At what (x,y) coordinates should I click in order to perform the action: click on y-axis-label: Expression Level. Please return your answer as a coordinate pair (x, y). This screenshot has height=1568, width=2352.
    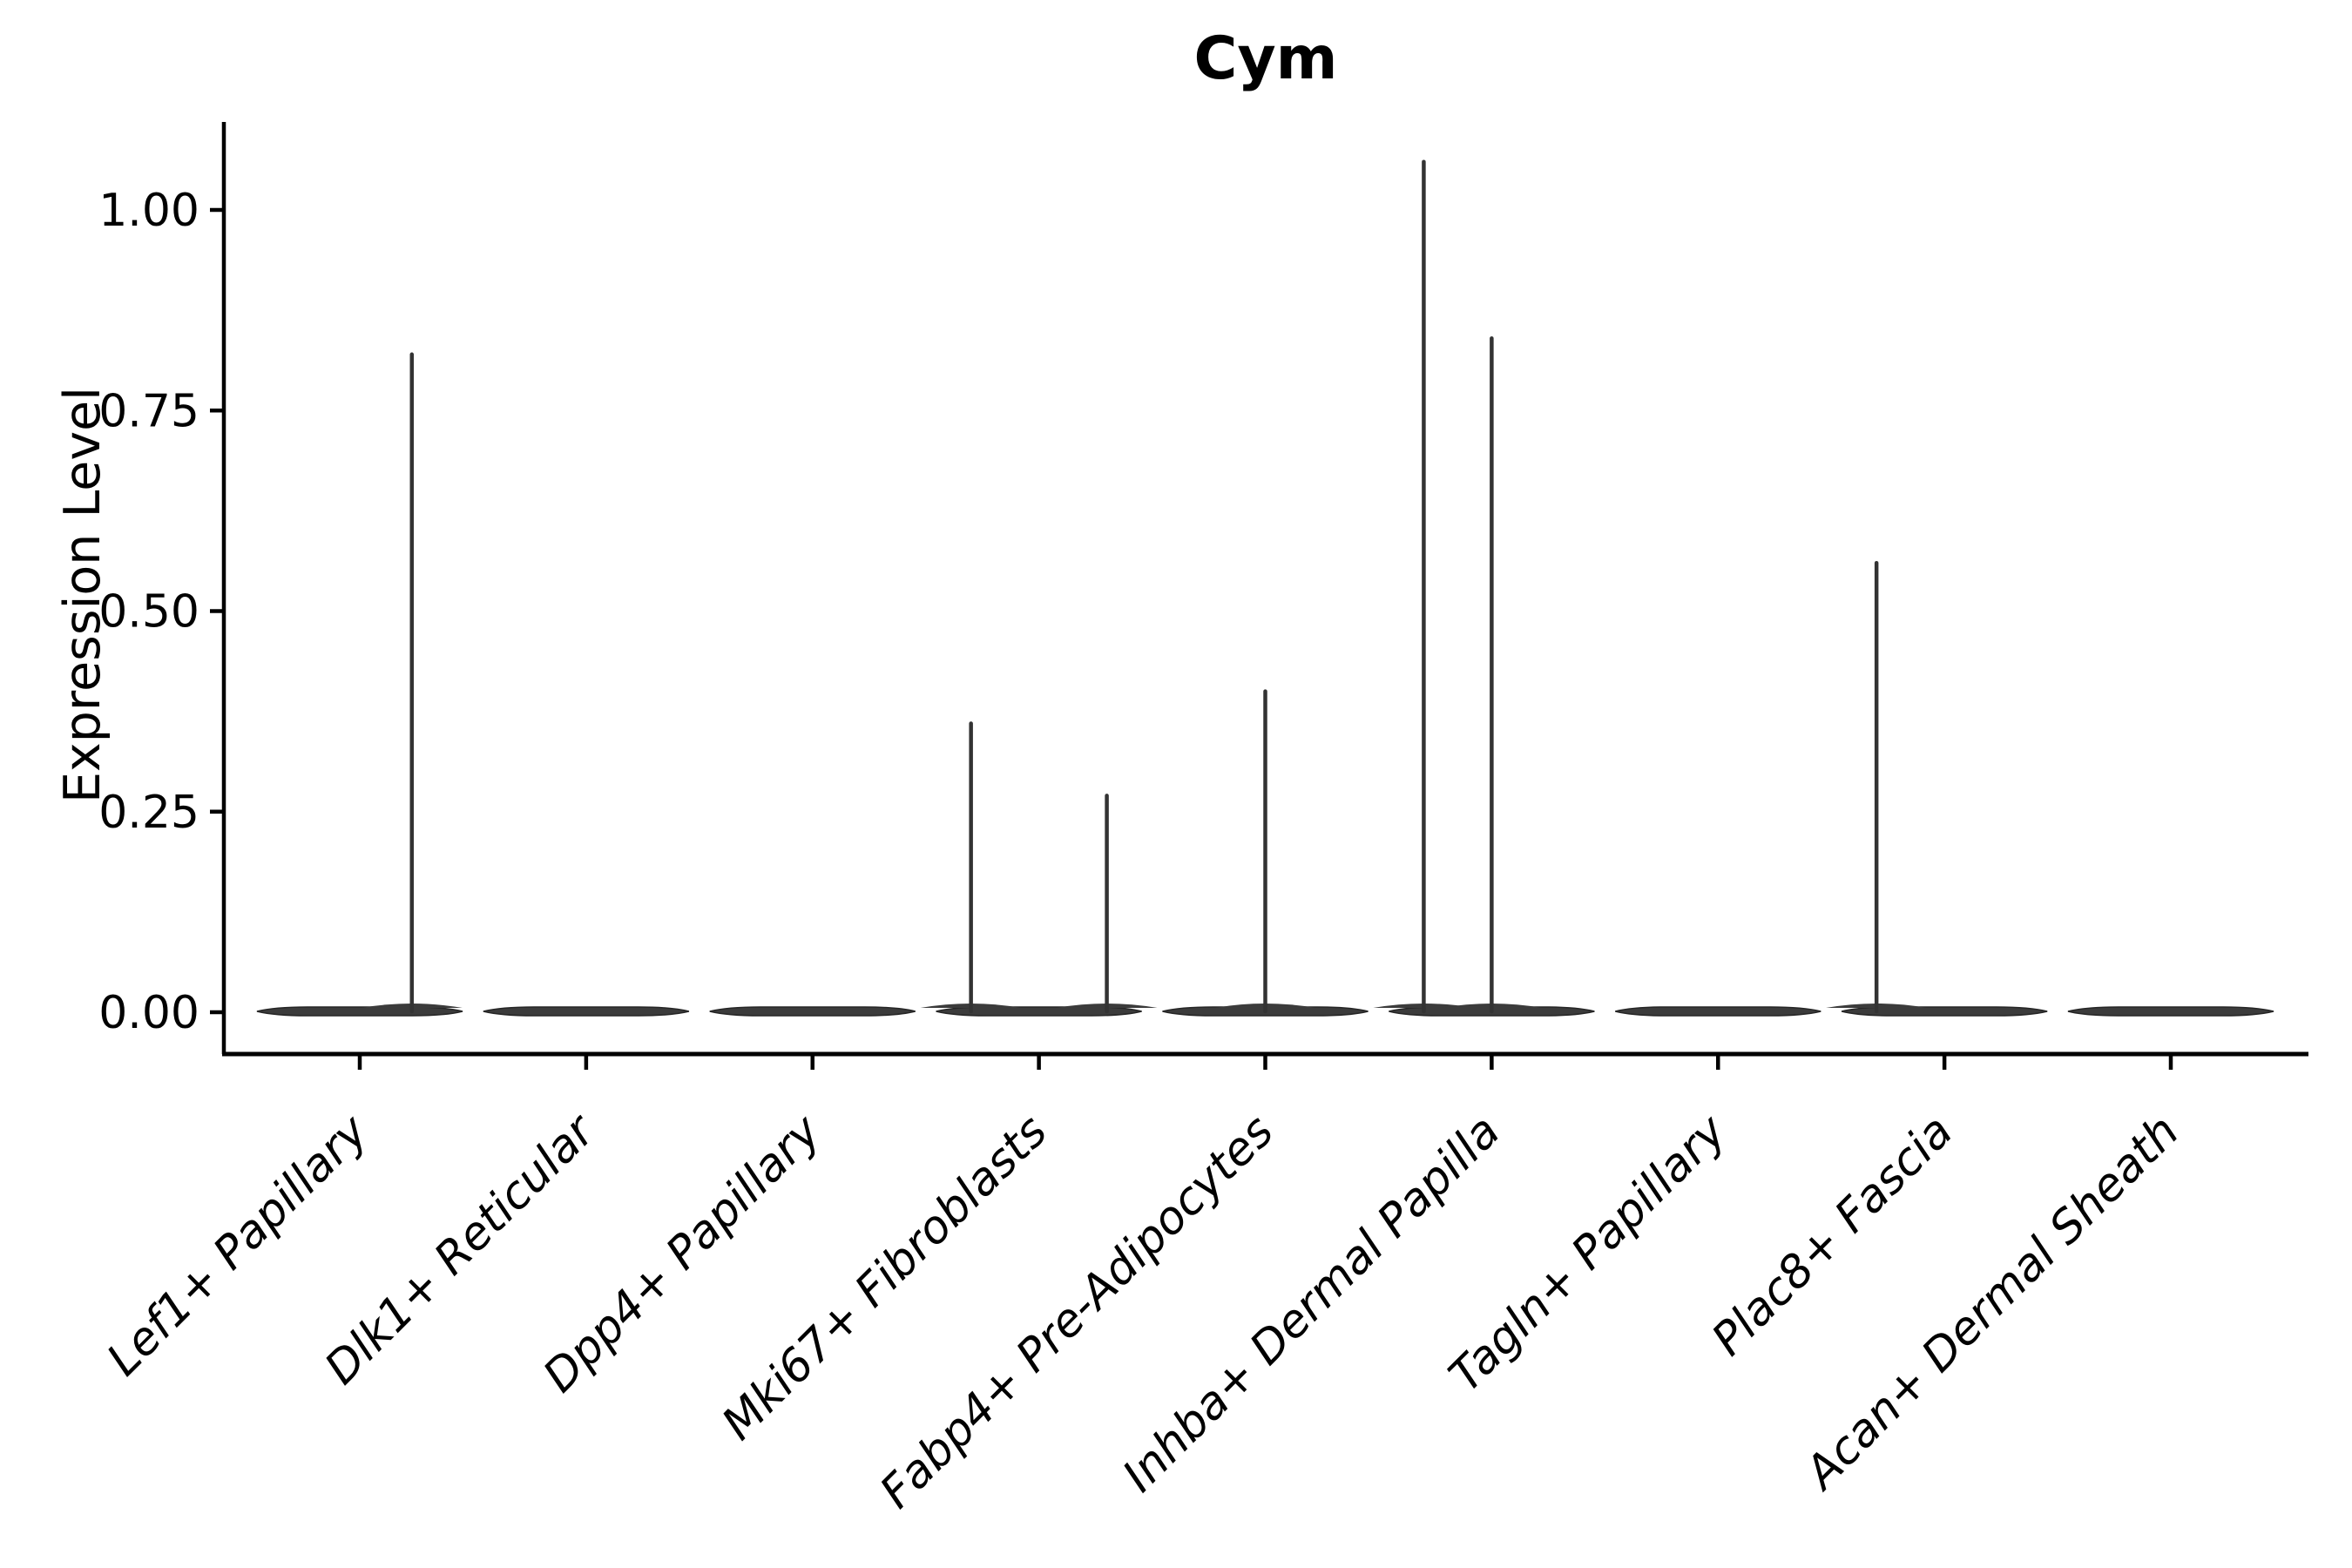
    Looking at the image, I should click on (83, 595).